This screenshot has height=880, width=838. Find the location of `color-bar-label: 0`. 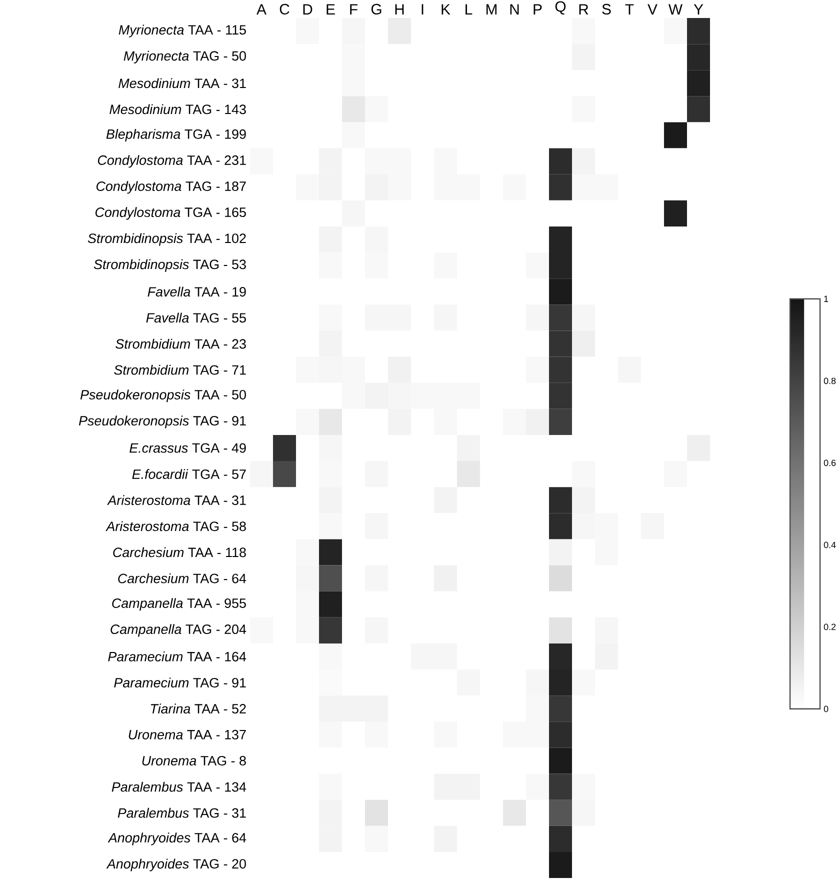

color-bar-label: 0 is located at coordinates (826, 709).